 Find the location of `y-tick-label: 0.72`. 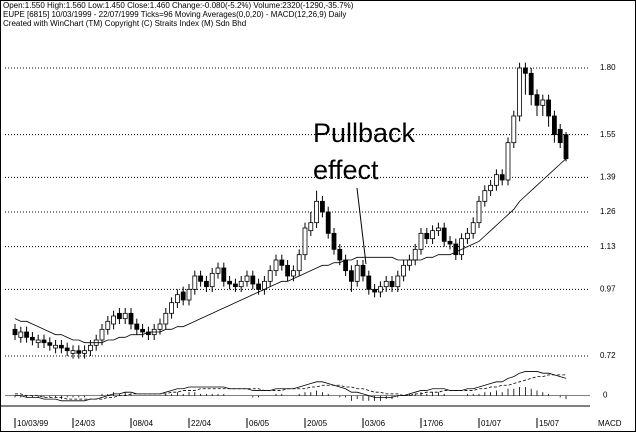

y-tick-label: 0.72 is located at coordinates (608, 355).